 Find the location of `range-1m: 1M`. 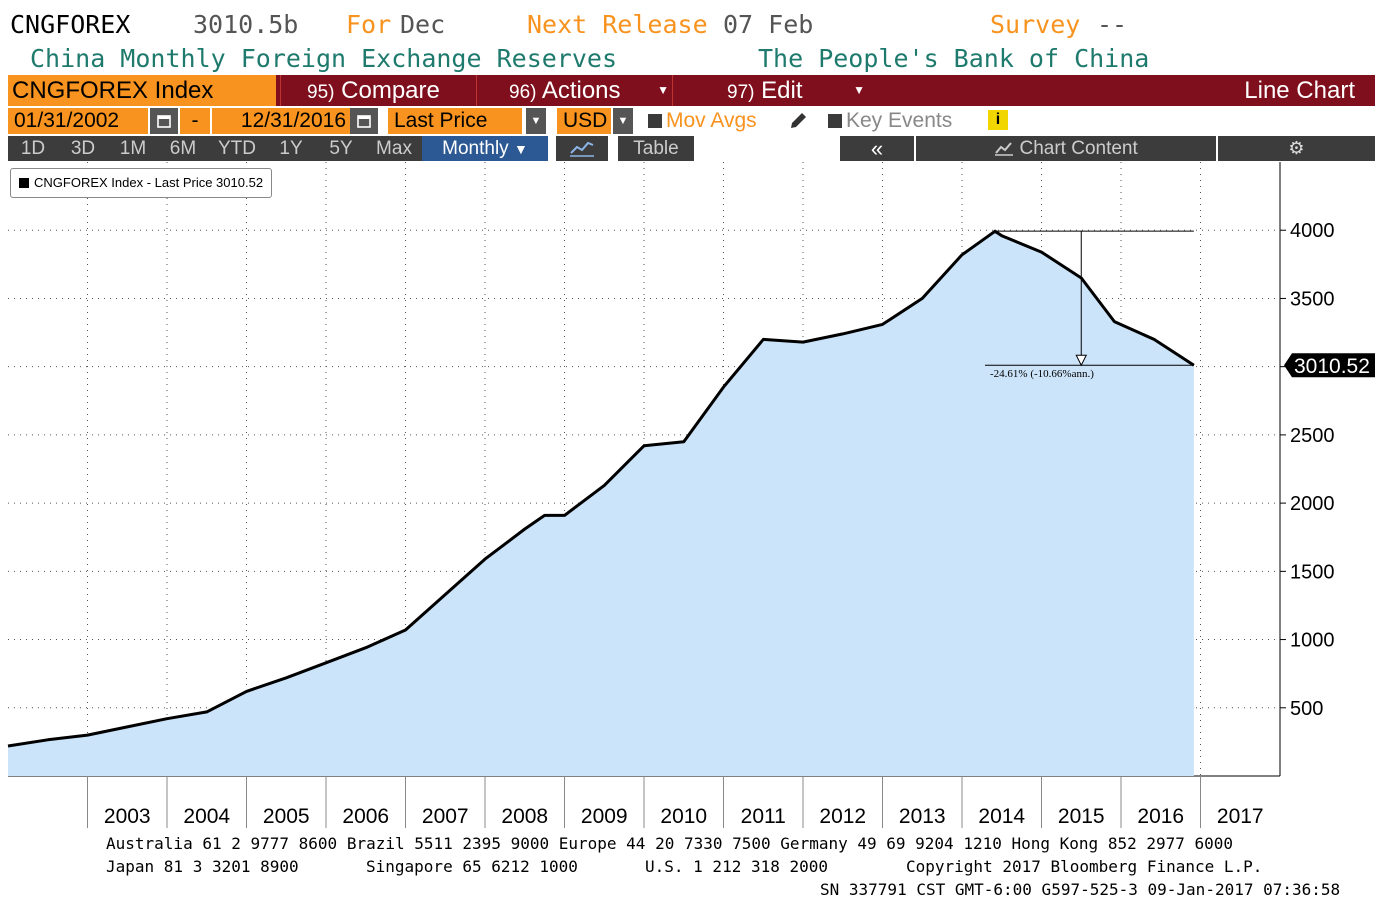

range-1m: 1M is located at coordinates (133, 148).